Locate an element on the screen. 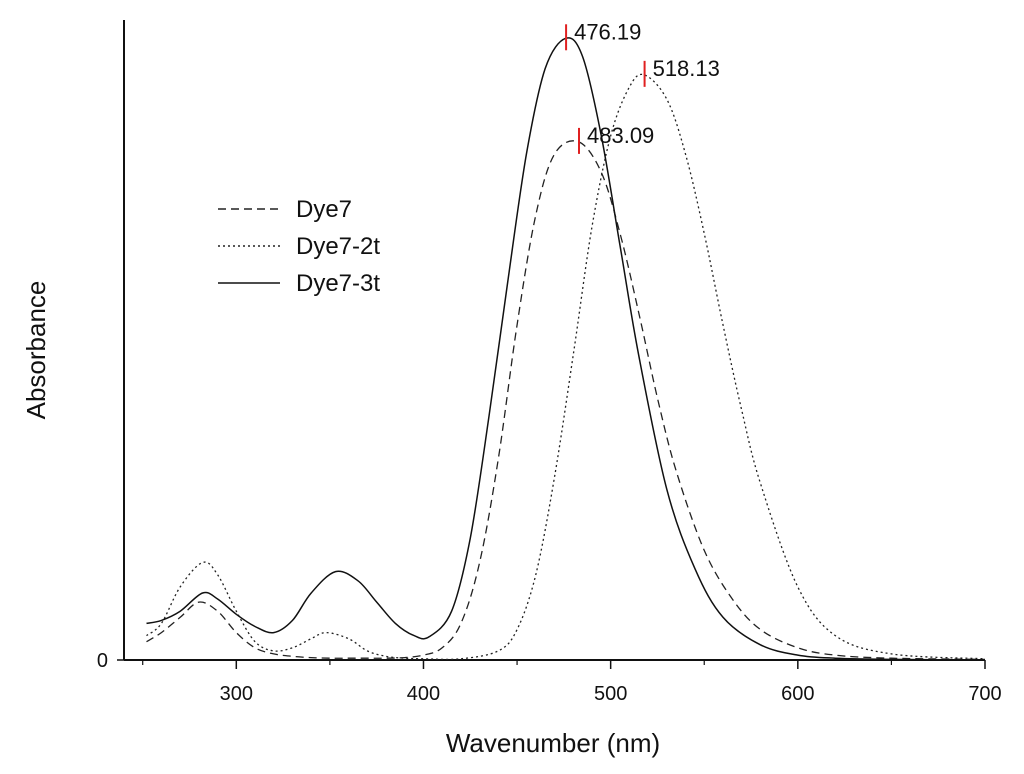 The width and height of the screenshot is (1024, 774). x-tick-label: 500 is located at coordinates (610, 694).